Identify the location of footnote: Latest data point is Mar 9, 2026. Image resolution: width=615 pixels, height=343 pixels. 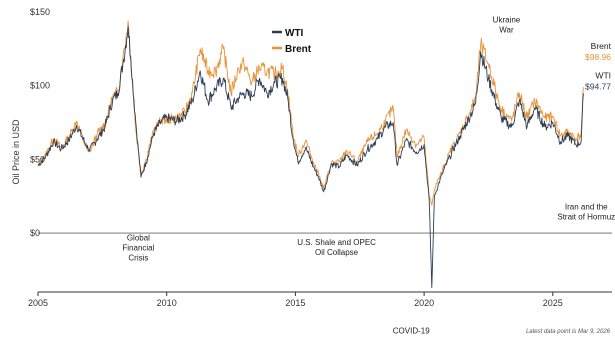
(568, 332).